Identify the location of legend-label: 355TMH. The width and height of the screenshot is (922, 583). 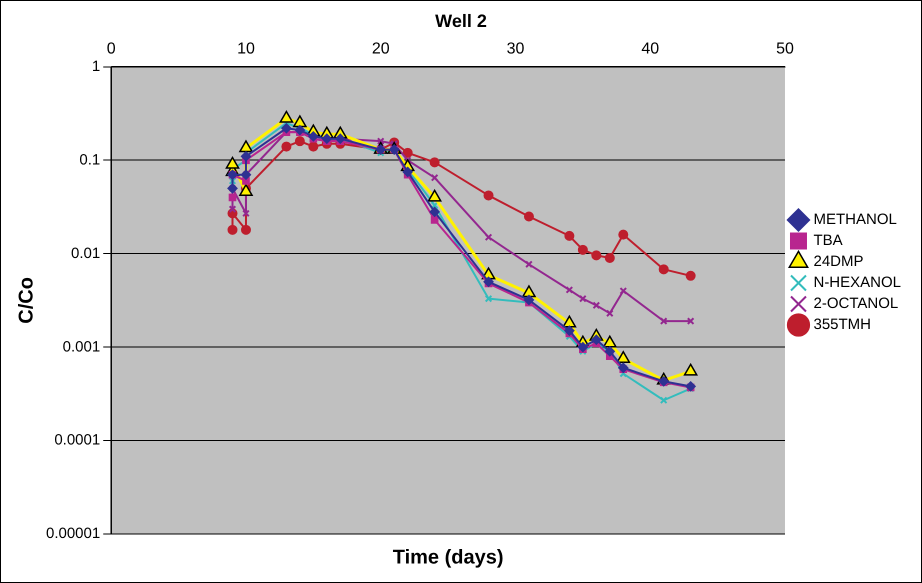
(842, 325).